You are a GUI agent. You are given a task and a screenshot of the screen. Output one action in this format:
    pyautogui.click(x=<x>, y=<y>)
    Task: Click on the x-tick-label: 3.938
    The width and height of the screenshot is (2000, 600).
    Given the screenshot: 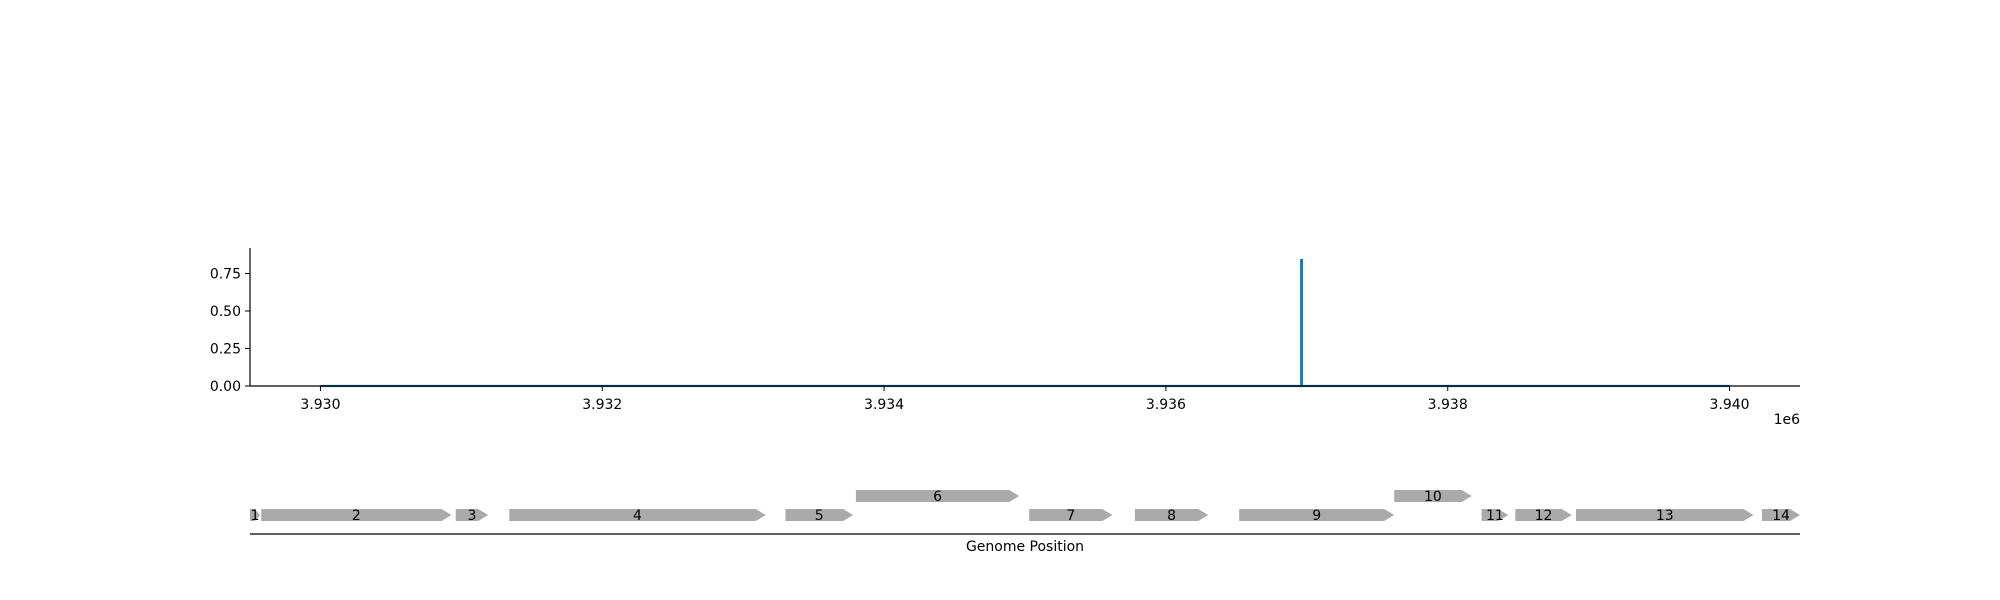 What is the action you would take?
    pyautogui.click(x=1448, y=405)
    